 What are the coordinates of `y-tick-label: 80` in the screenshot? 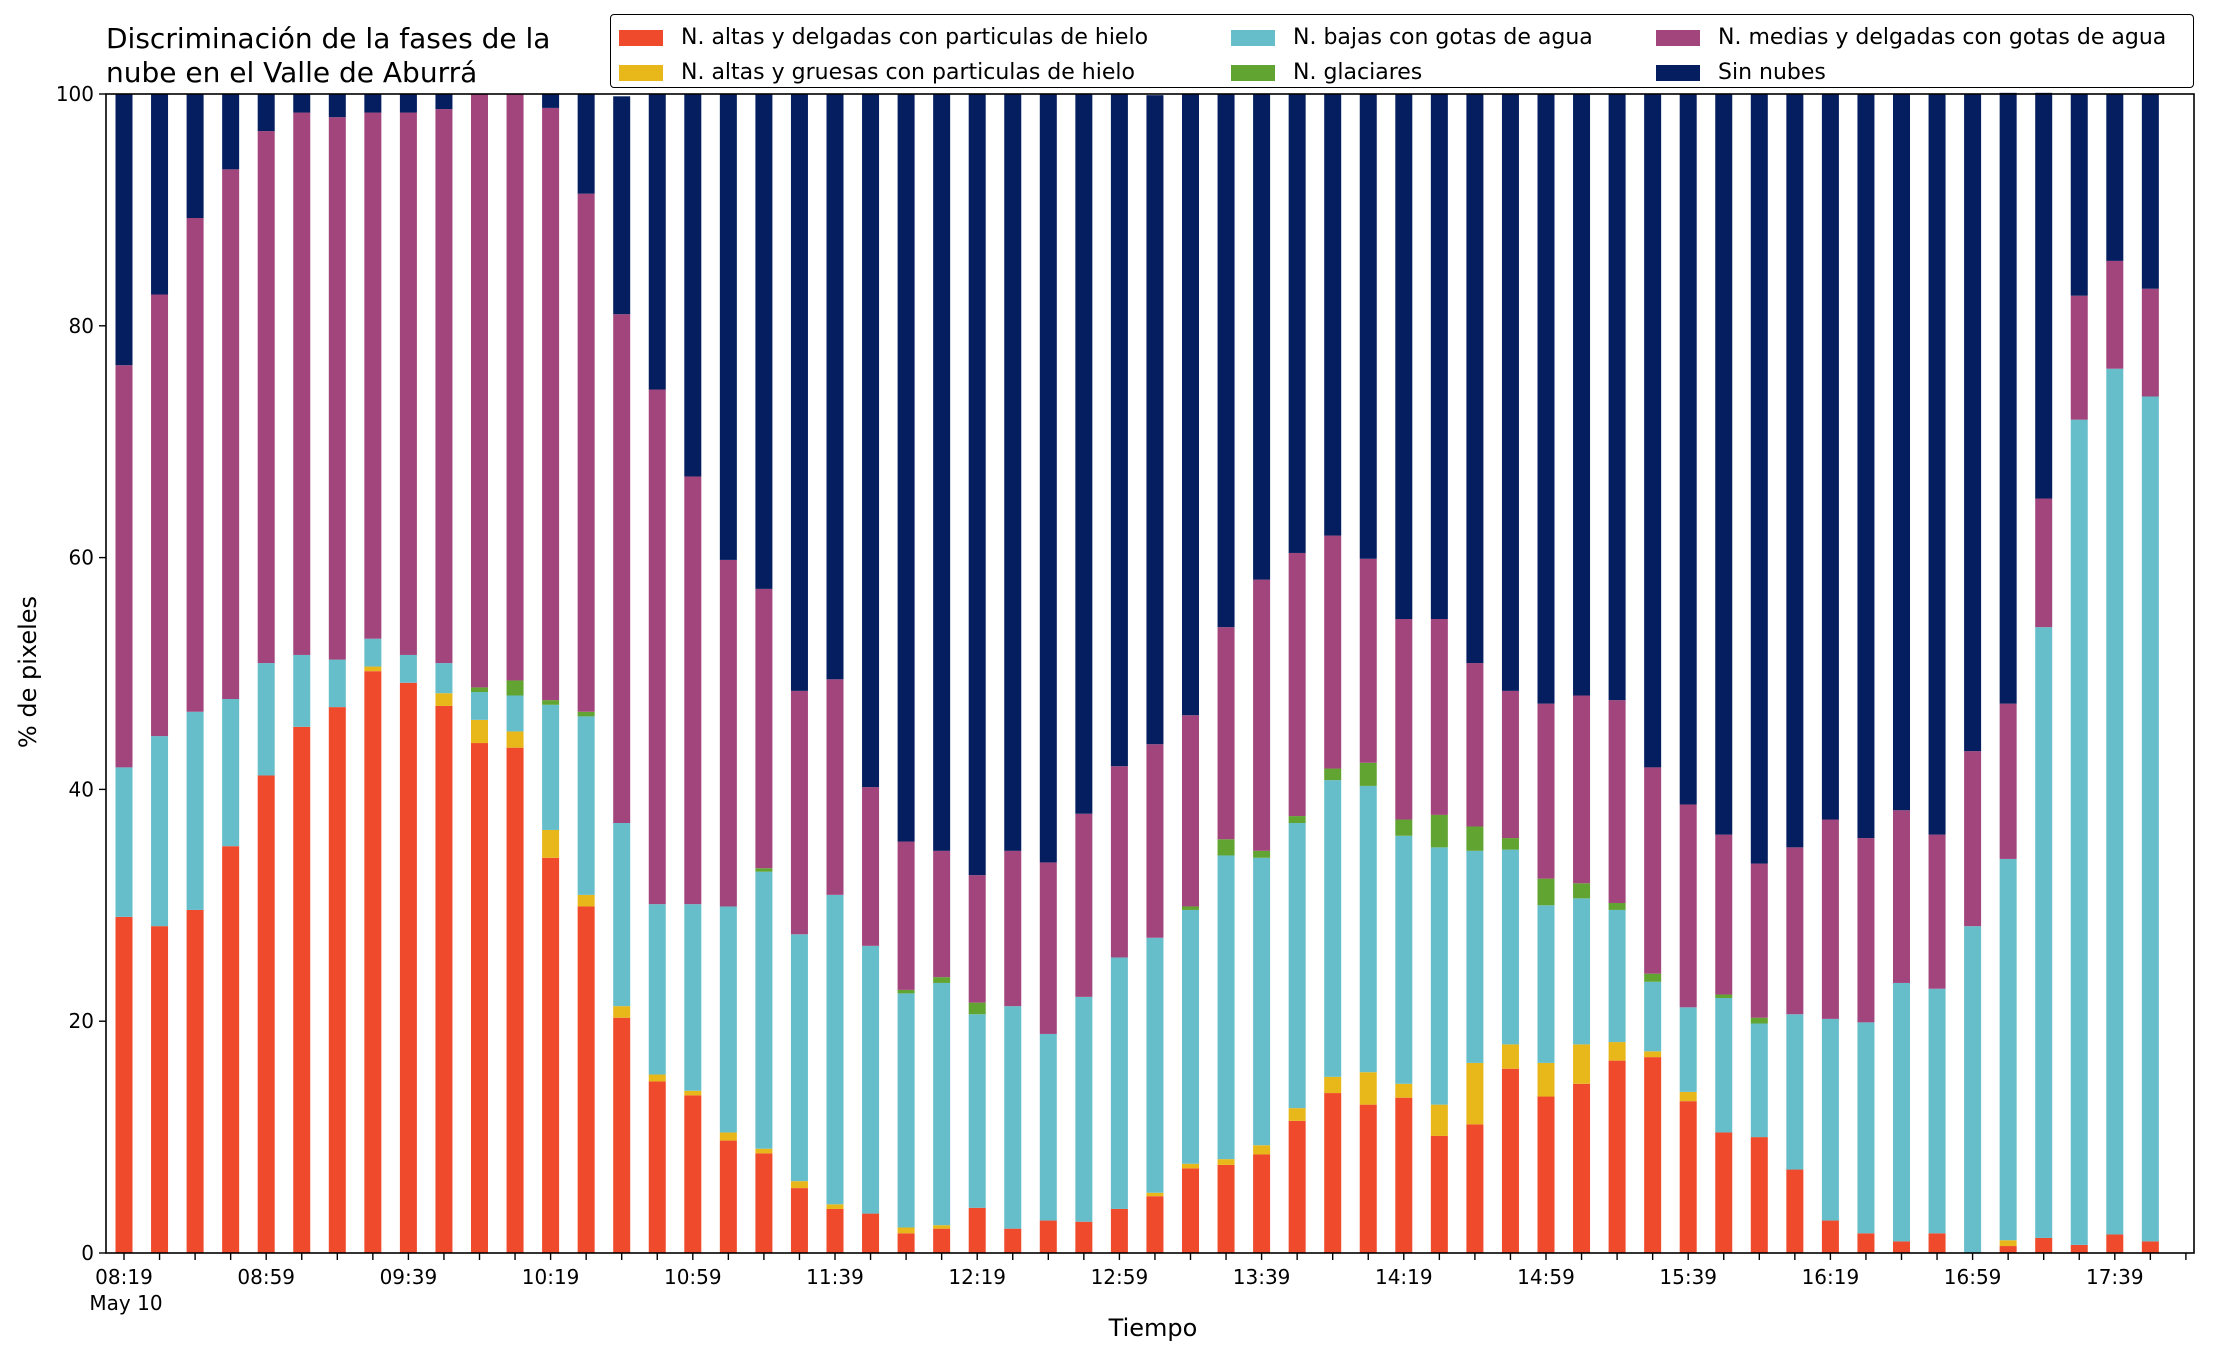 It's located at (81, 326).